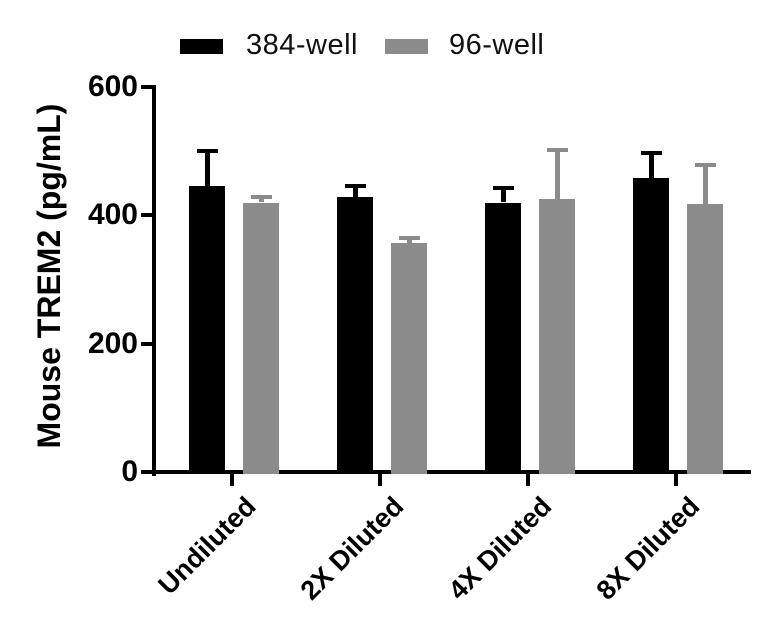  What do you see at coordinates (112, 343) in the screenshot?
I see `y-tick-label: 200` at bounding box center [112, 343].